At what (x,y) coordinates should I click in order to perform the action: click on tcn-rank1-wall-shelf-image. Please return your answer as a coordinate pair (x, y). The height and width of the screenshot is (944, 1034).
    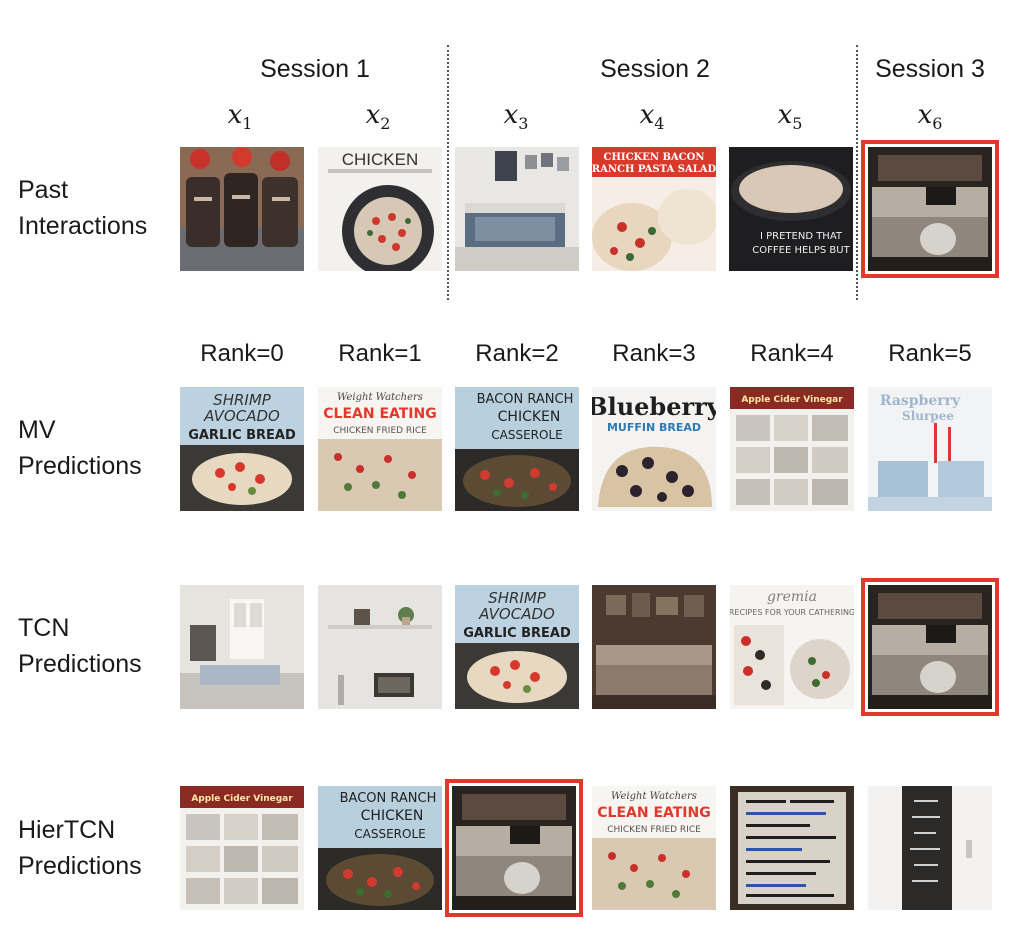
    Looking at the image, I should click on (380, 647).